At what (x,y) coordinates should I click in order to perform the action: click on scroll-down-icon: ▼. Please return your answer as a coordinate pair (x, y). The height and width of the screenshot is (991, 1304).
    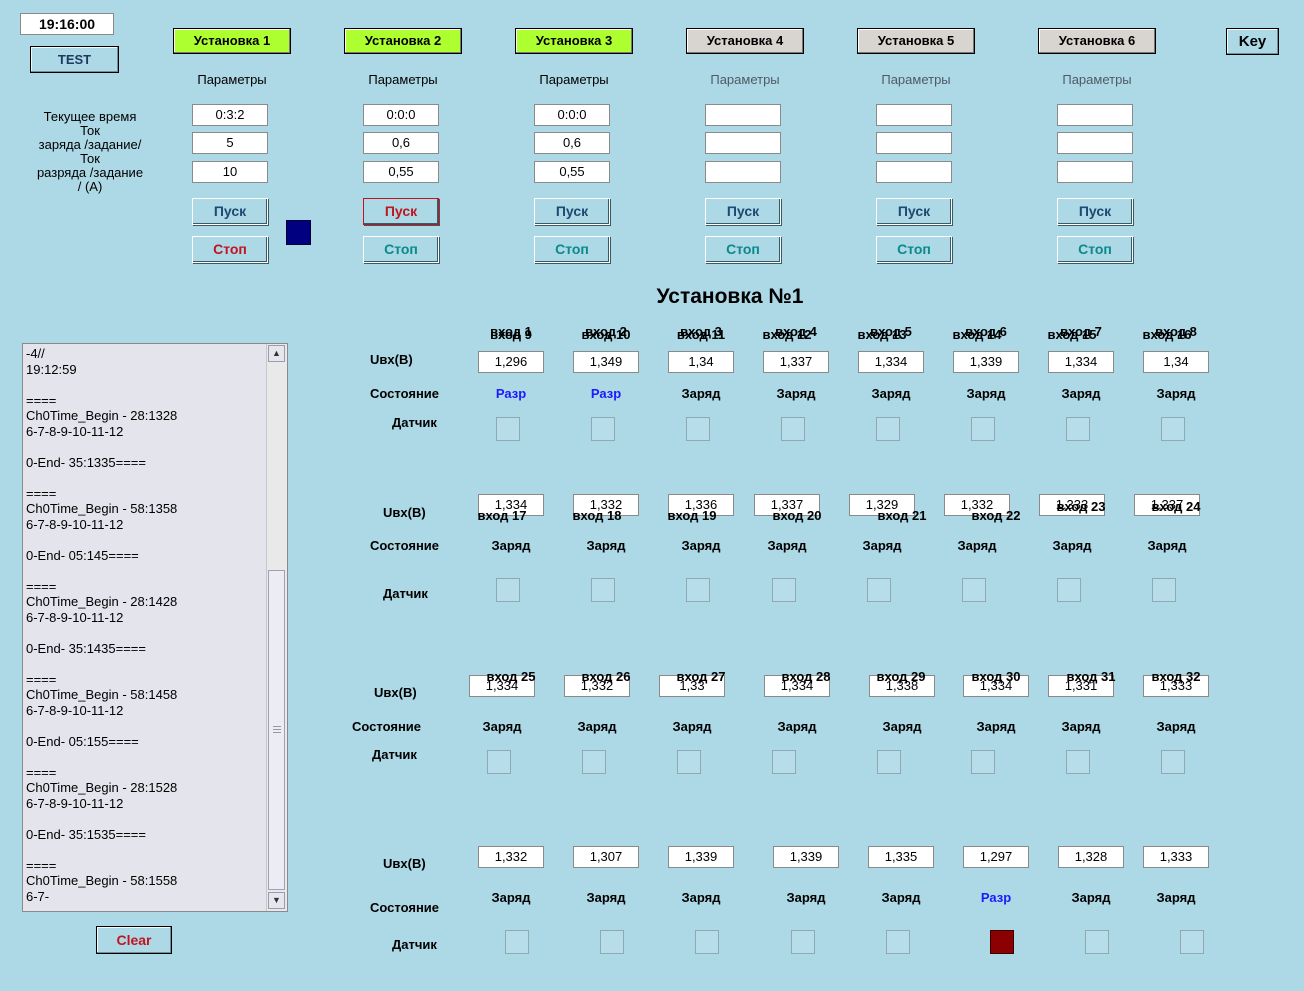
    Looking at the image, I should click on (276, 900).